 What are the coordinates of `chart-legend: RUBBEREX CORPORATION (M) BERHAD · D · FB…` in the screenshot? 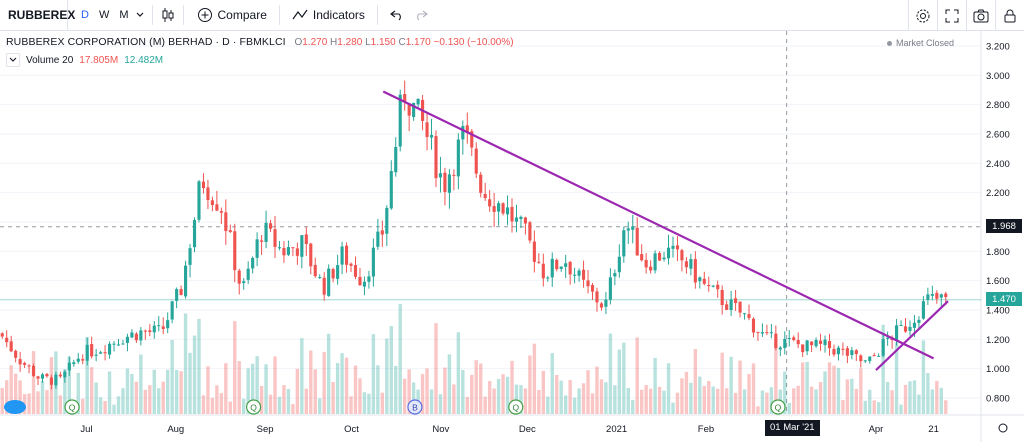 It's located at (260, 42).